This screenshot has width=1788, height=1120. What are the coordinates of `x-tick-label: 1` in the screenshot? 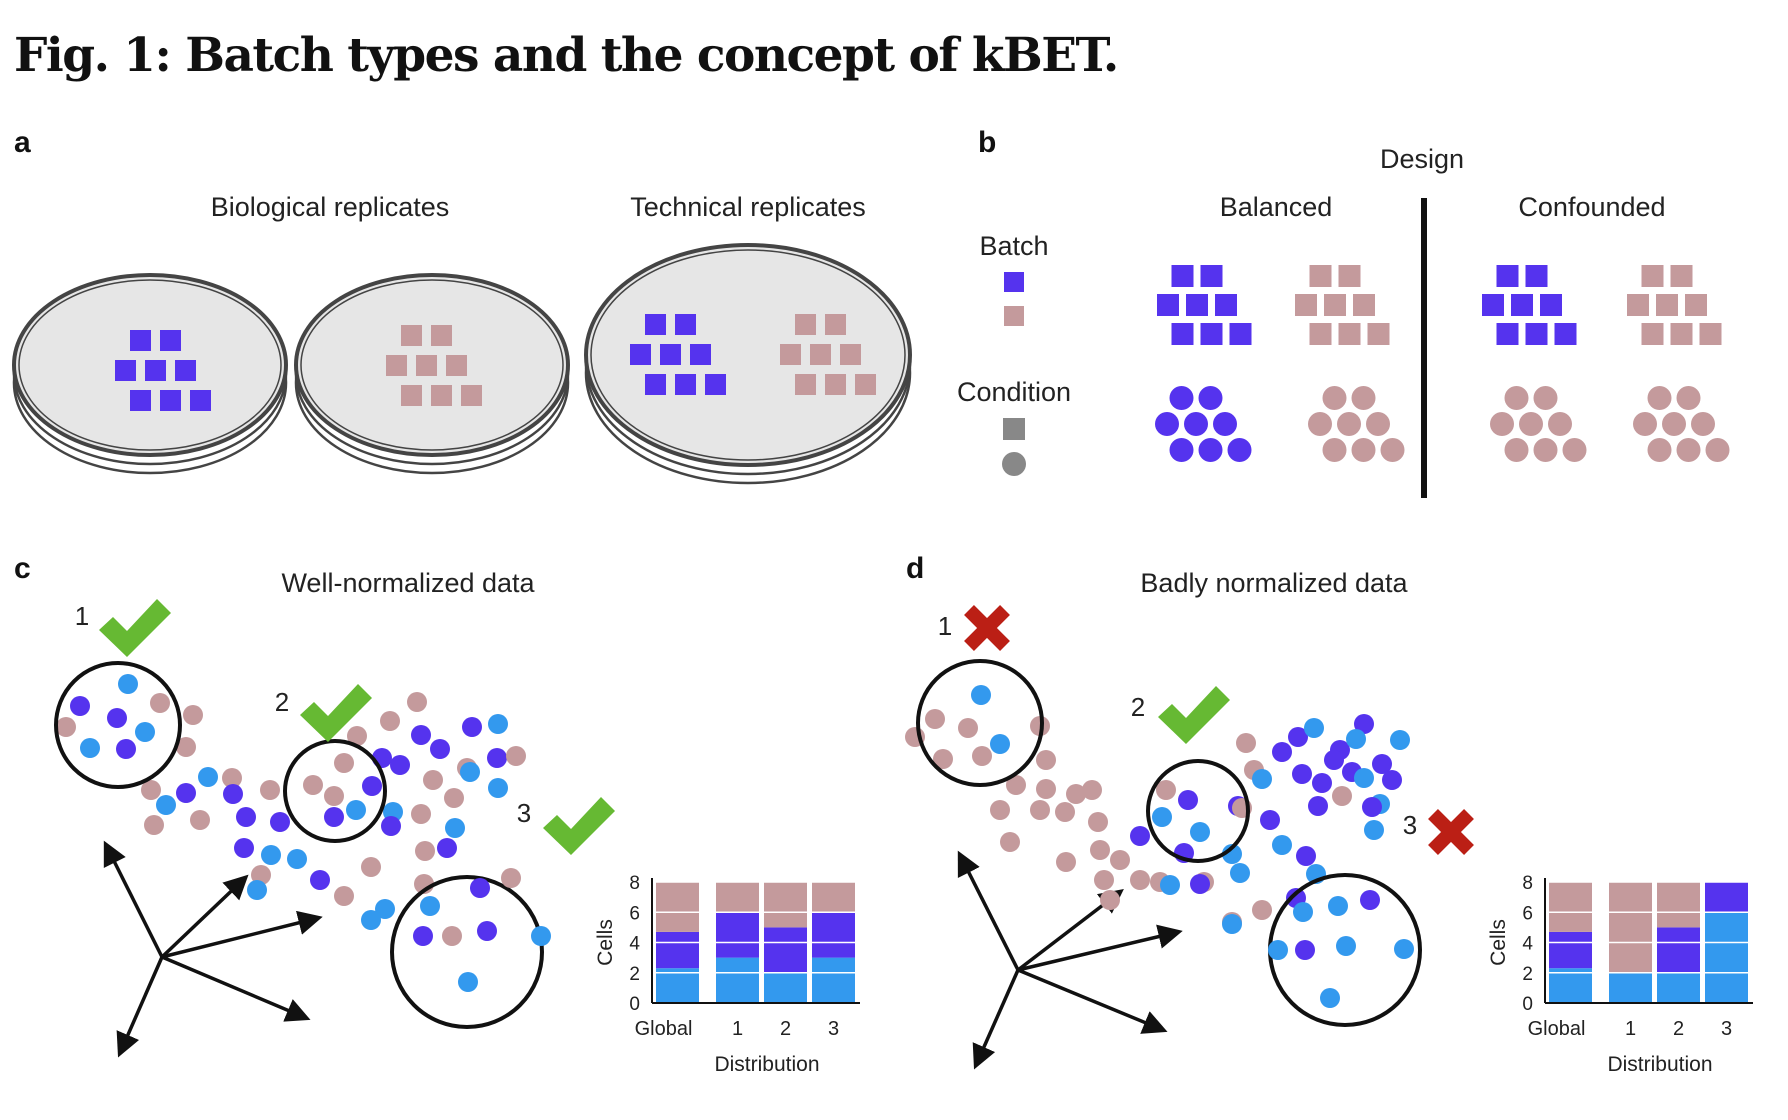 It's located at (1630, 1029).